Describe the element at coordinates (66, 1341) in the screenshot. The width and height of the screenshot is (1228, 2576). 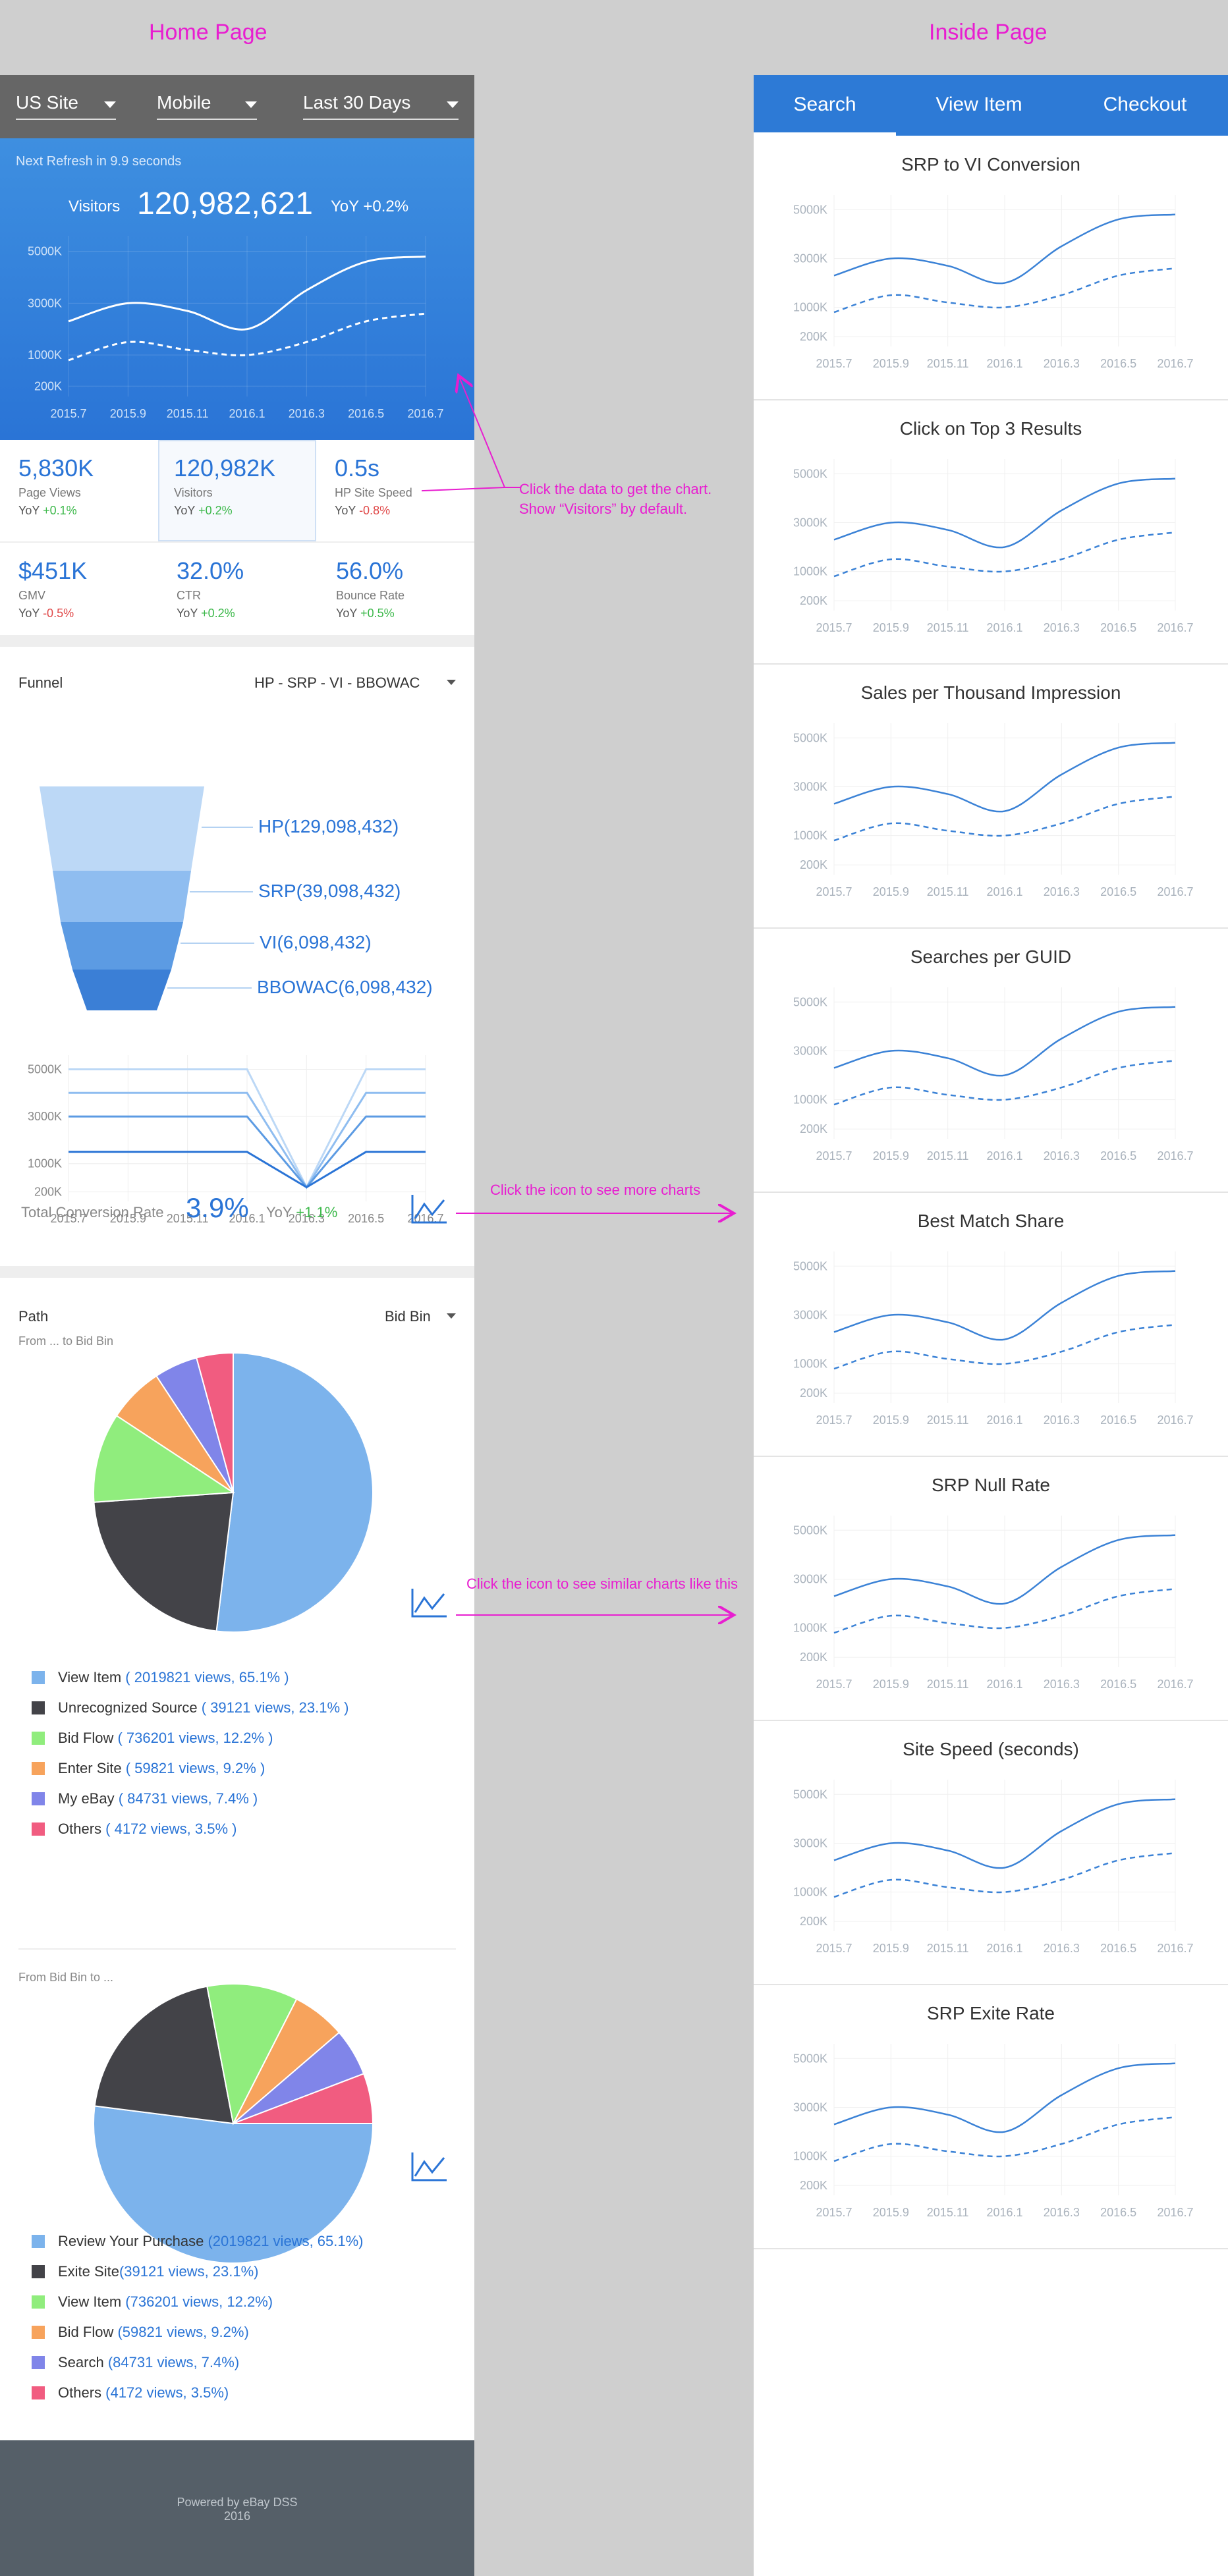
I see `path-from-title: From ... to Bid Bin` at that location.